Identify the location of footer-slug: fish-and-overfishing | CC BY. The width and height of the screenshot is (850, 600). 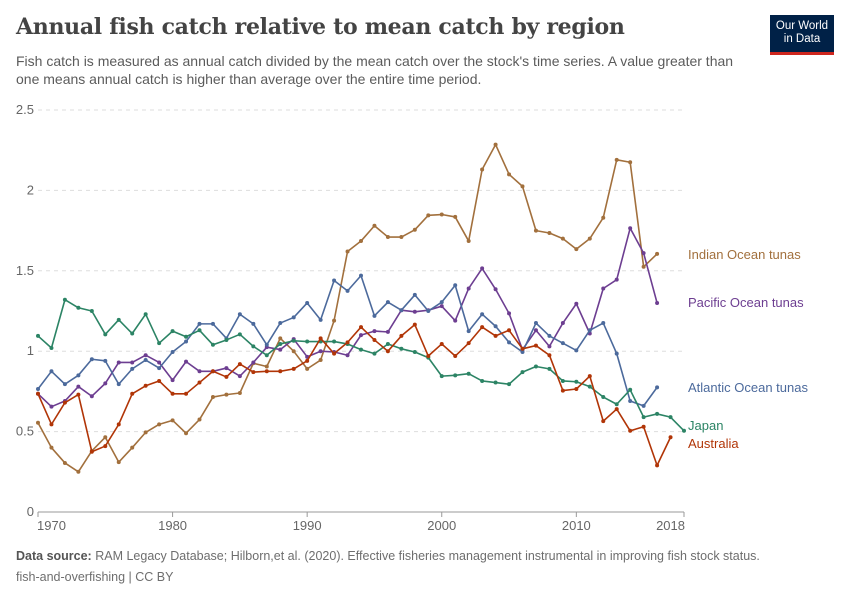
(95, 577).